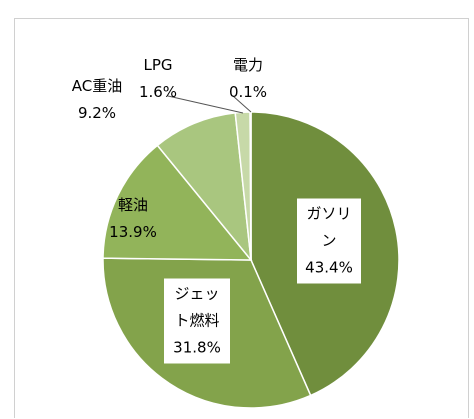  What do you see at coordinates (97, 86) in the screenshot?
I see `category-label: AC重油` at bounding box center [97, 86].